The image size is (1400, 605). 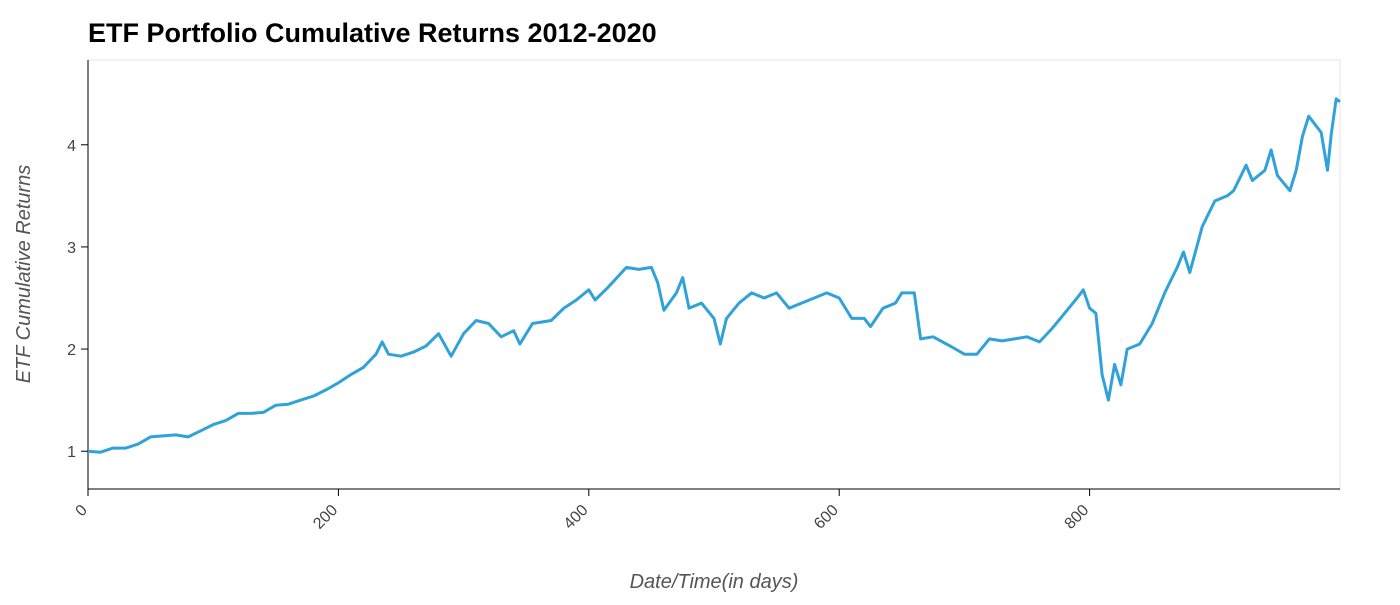 What do you see at coordinates (714, 582) in the screenshot?
I see `x-axis-label: Date/Time(in days)` at bounding box center [714, 582].